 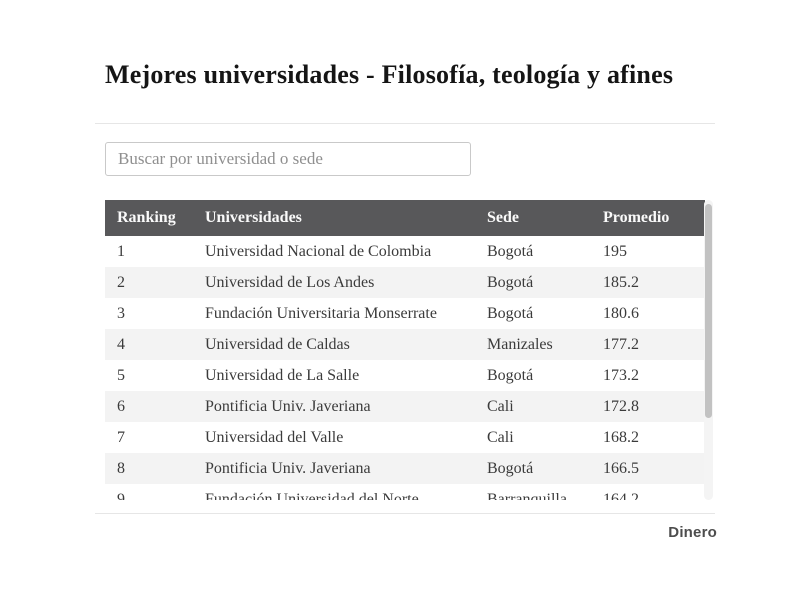 What do you see at coordinates (654, 437) in the screenshot?
I see `cell-promedio: 168.2` at bounding box center [654, 437].